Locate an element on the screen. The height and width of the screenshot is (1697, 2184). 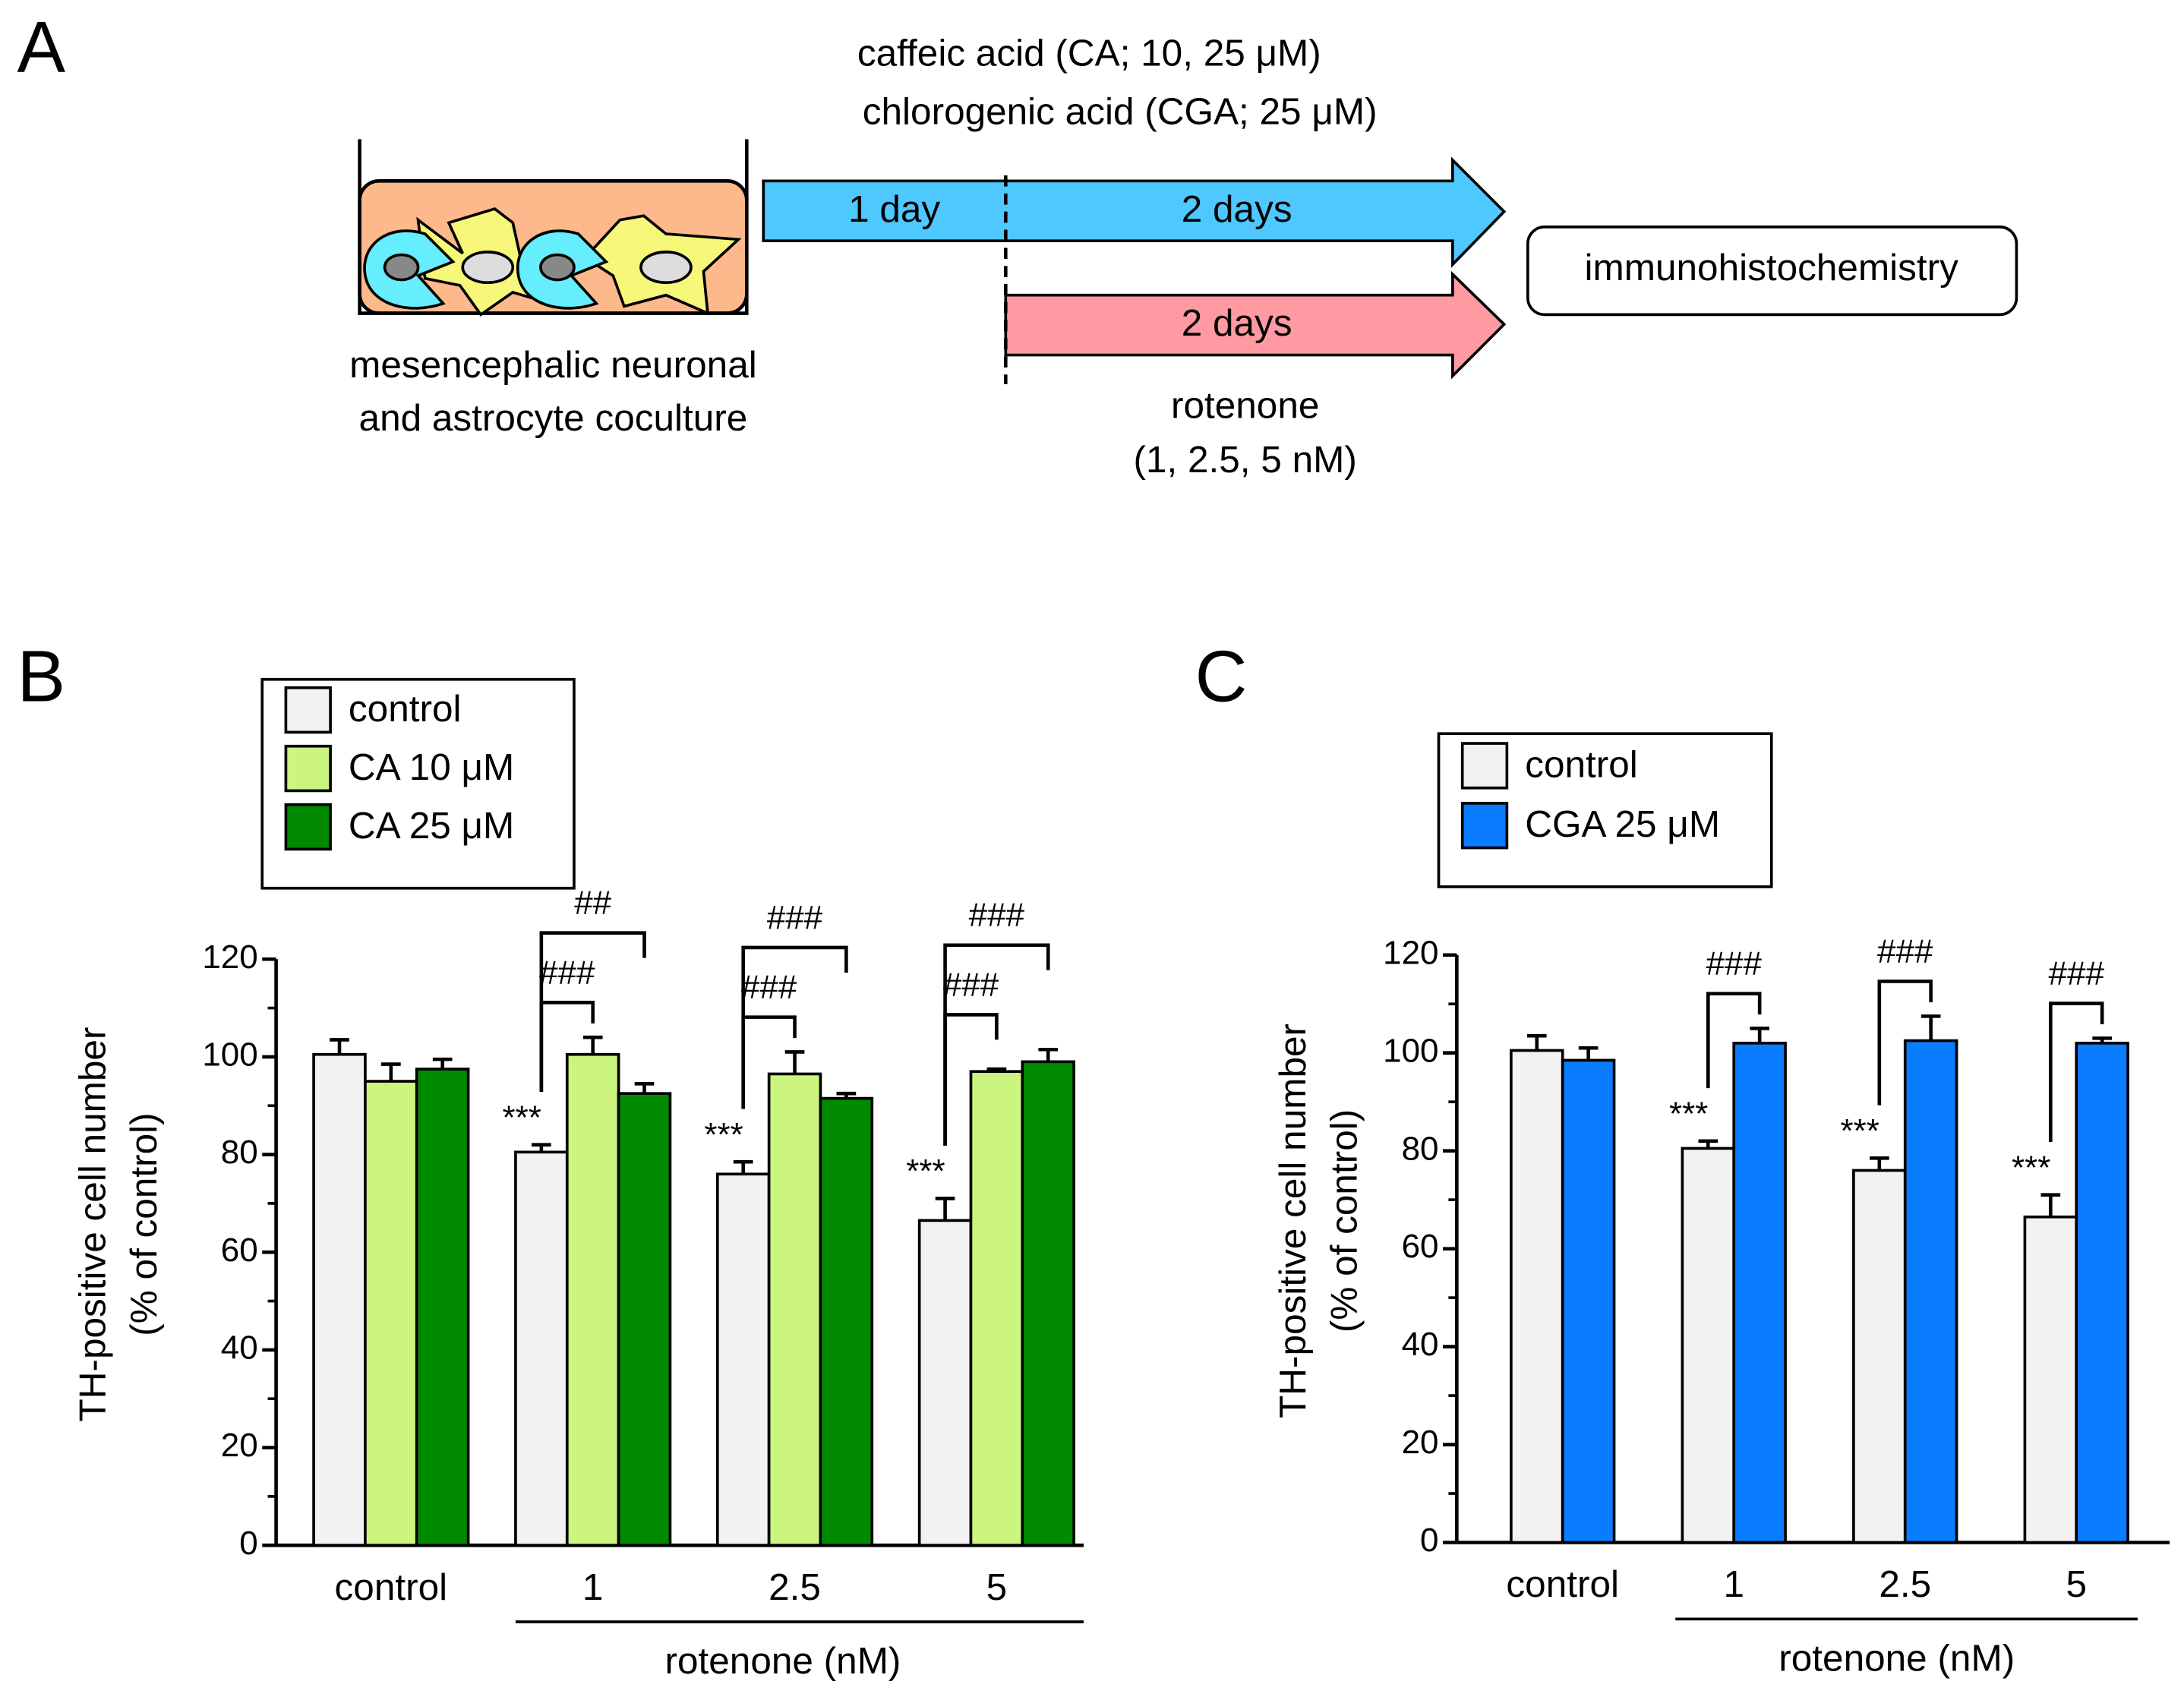
x-tick-label: 5 is located at coordinates (2076, 1584).